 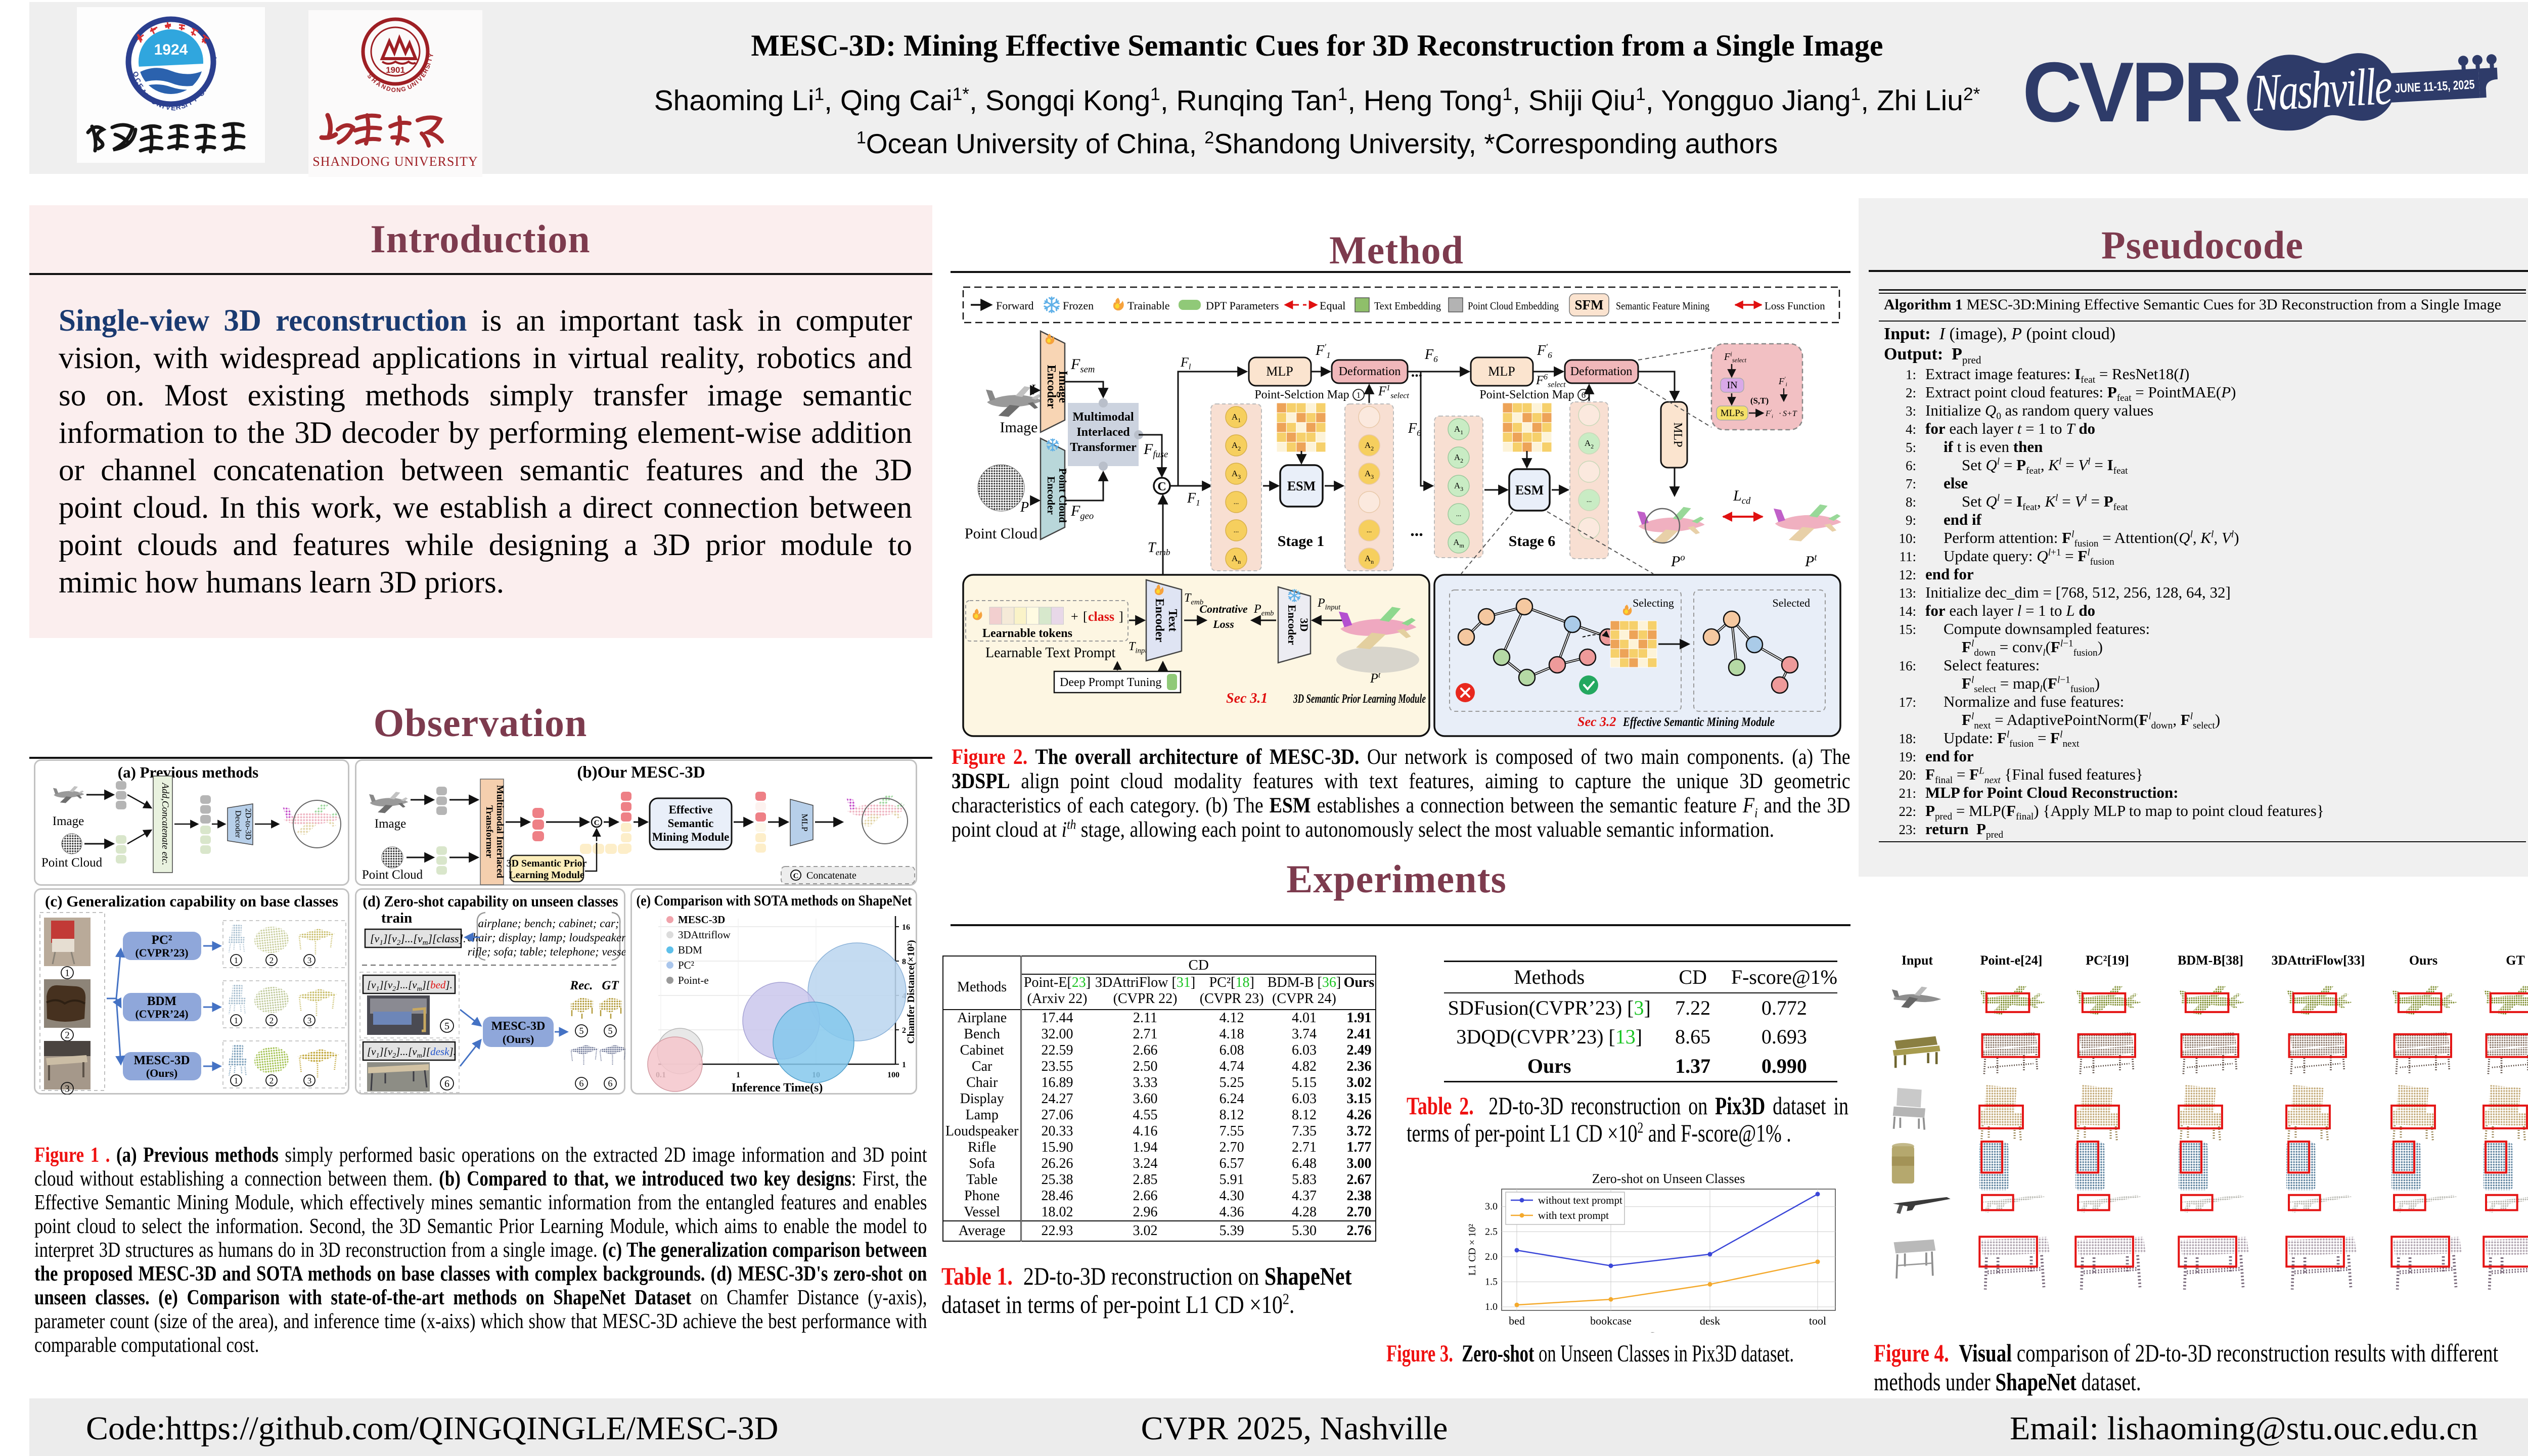 What do you see at coordinates (69, 821) in the screenshot?
I see `svg-text: Image` at bounding box center [69, 821].